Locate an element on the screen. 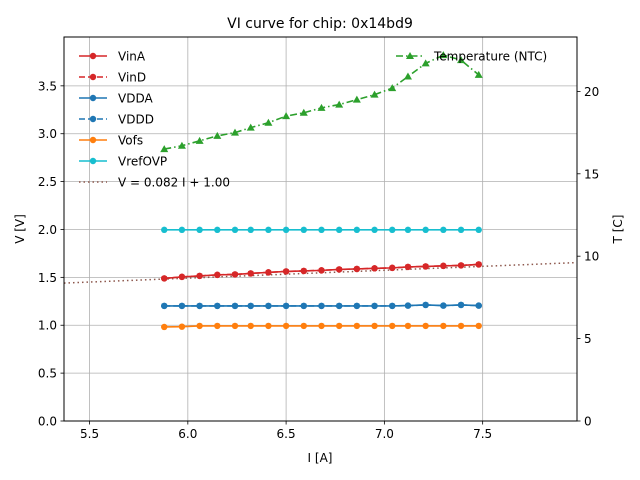  legend-label: VrefOVP is located at coordinates (142, 162).